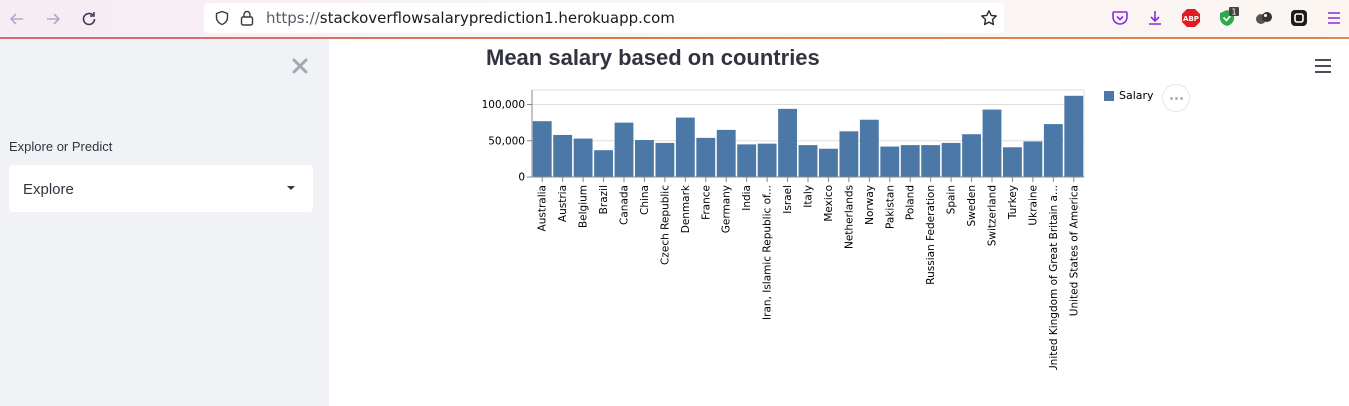  I want to click on y-tick-label: 0, so click(521, 178).